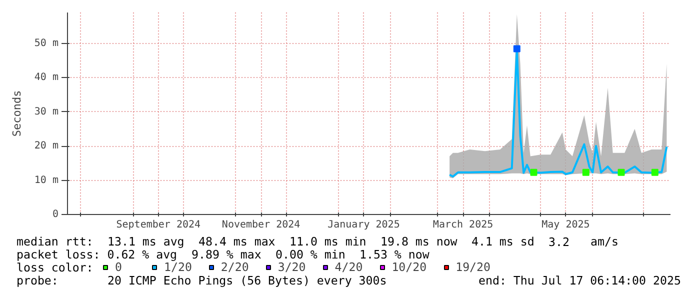 Image resolution: width=697 pixels, height=297 pixels. Describe the element at coordinates (17, 113) in the screenshot. I see `y-axis-title: Seconds` at that location.